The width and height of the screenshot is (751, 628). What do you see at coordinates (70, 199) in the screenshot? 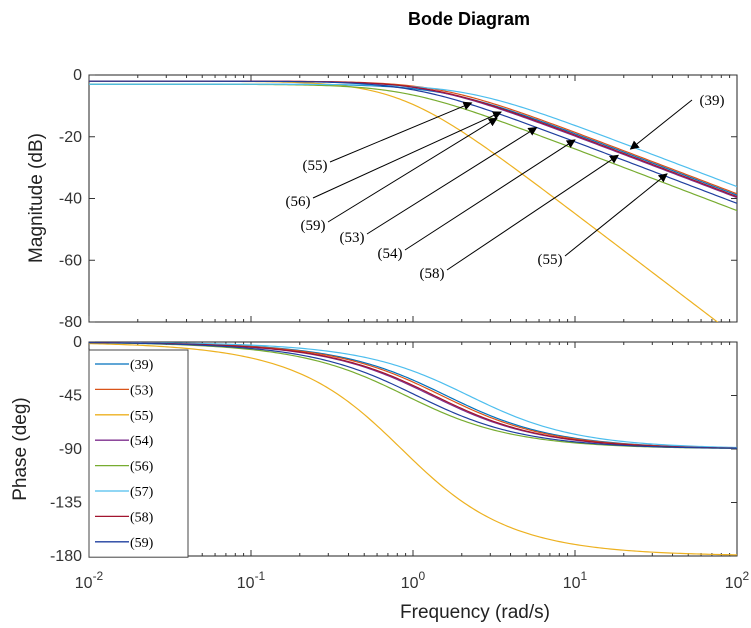
I see `magnitude-y-tick-label: -40` at bounding box center [70, 199].